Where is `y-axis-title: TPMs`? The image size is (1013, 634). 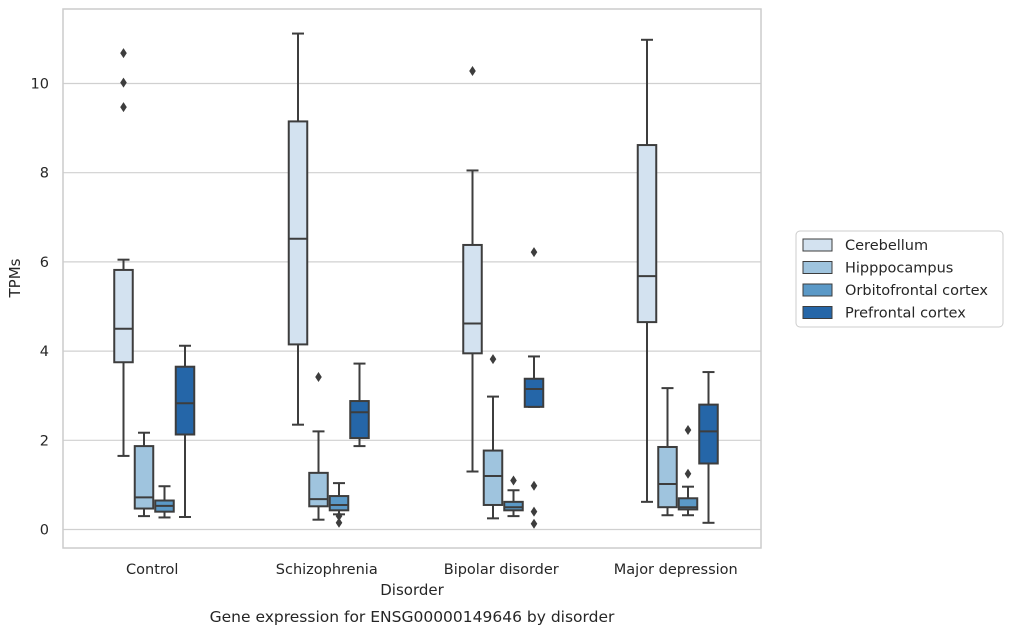 y-axis-title: TPMs is located at coordinates (15, 278).